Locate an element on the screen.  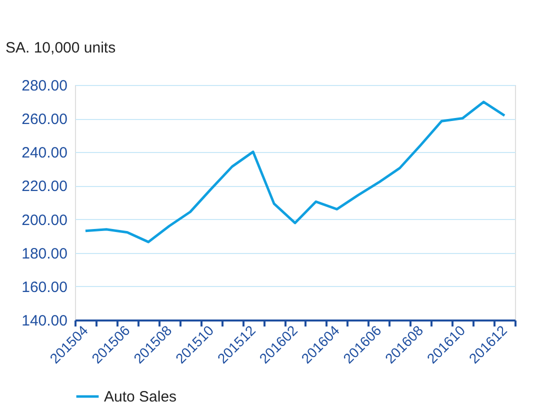
y-tick-label: 240.00 is located at coordinates (45, 153).